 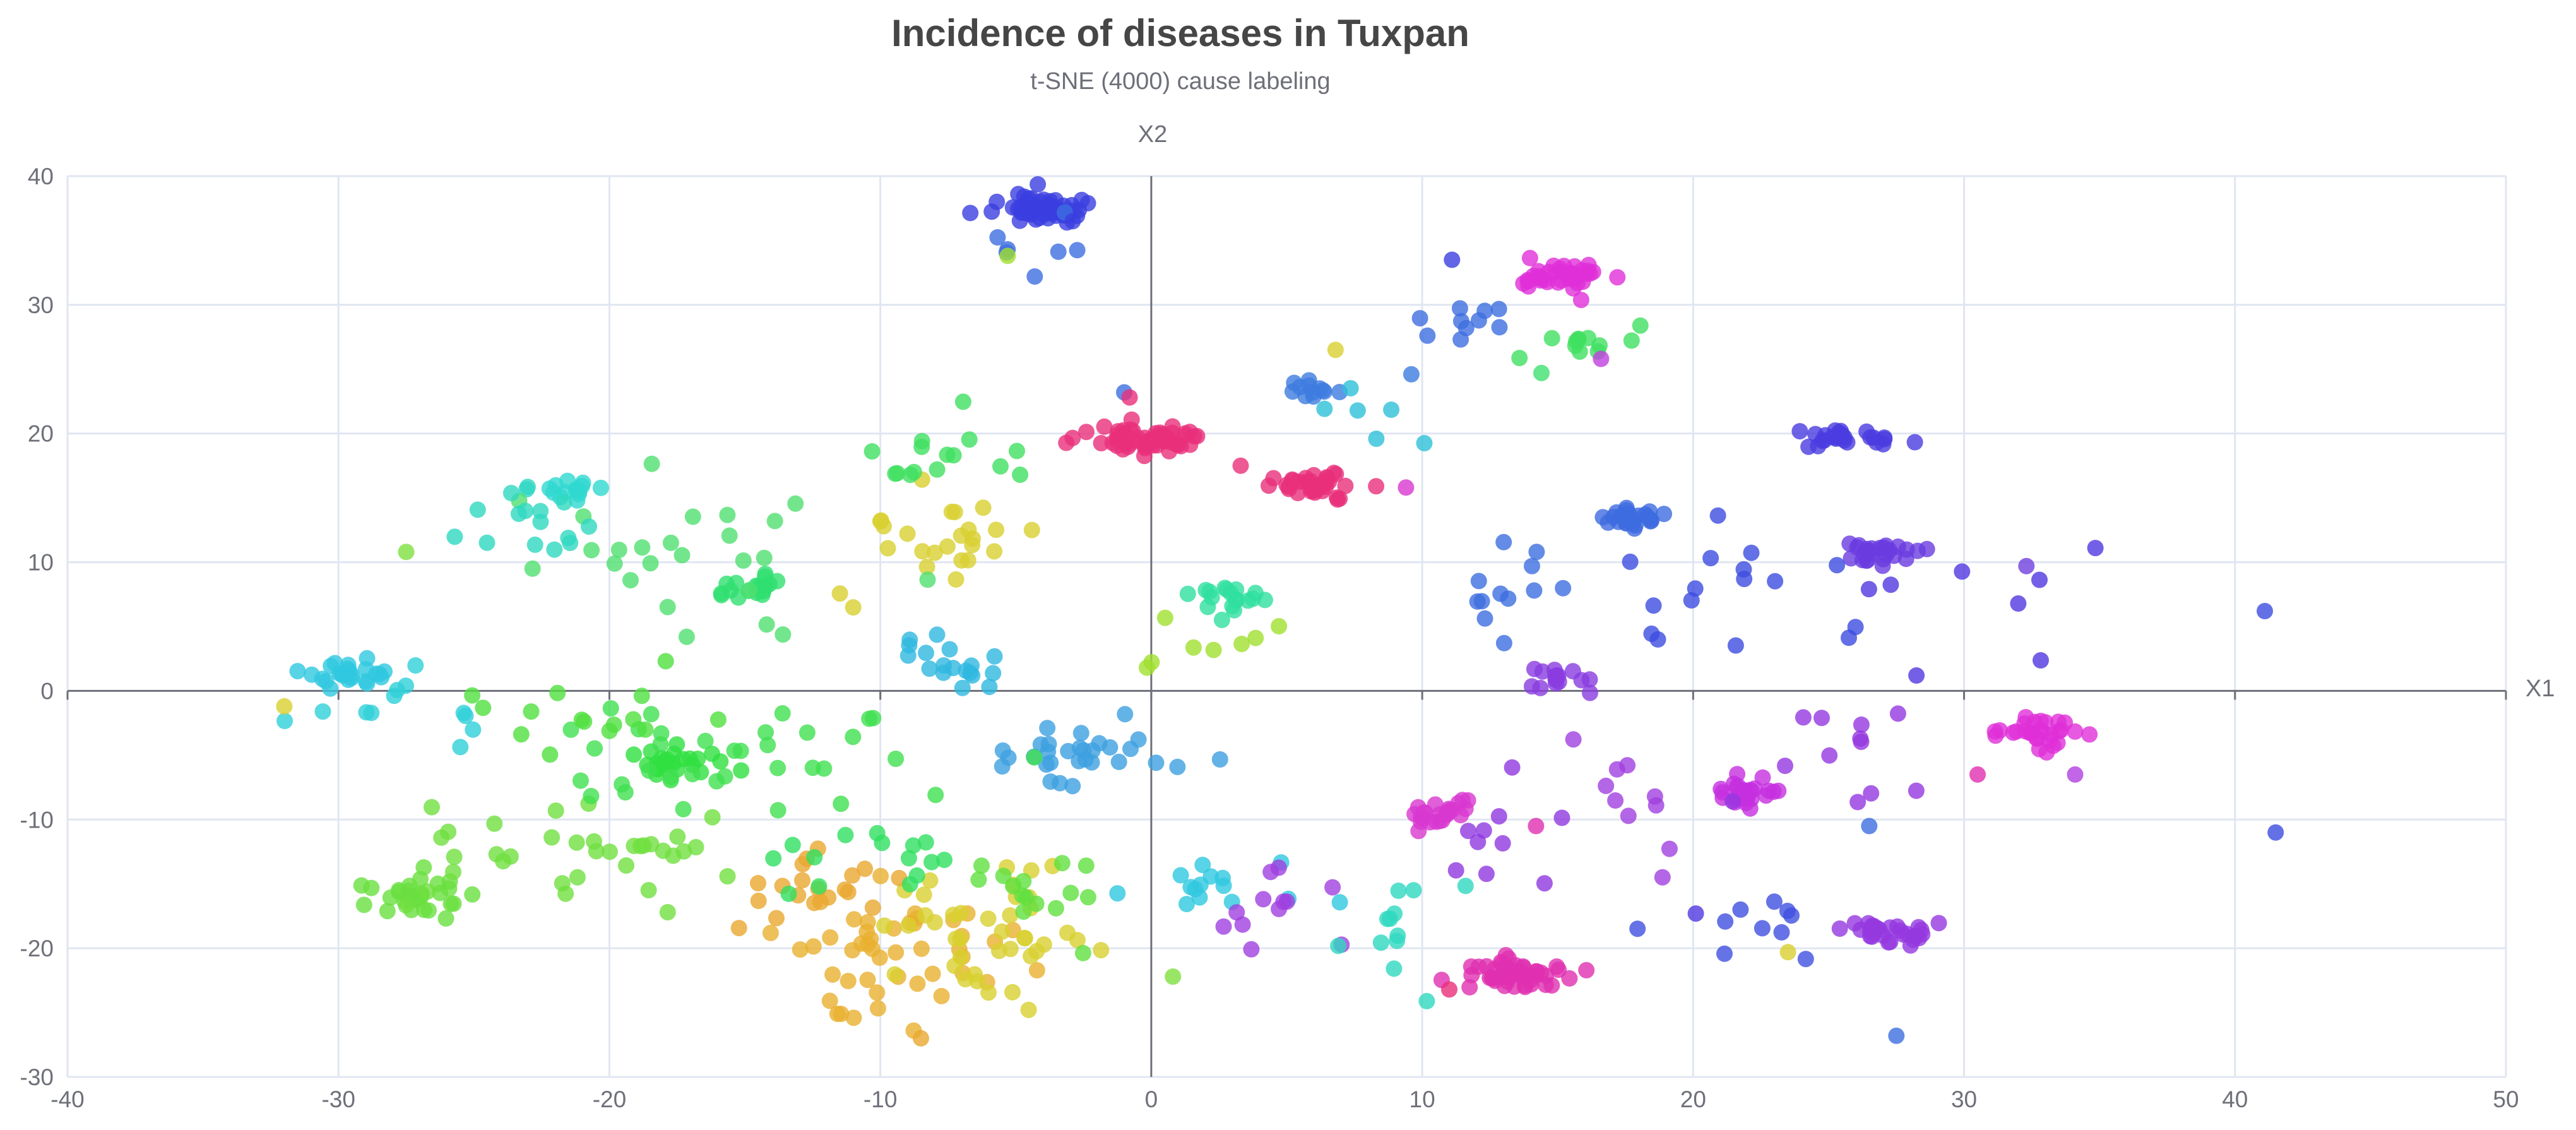 What do you see at coordinates (1423, 1099) in the screenshot?
I see `x-tick-label: 10` at bounding box center [1423, 1099].